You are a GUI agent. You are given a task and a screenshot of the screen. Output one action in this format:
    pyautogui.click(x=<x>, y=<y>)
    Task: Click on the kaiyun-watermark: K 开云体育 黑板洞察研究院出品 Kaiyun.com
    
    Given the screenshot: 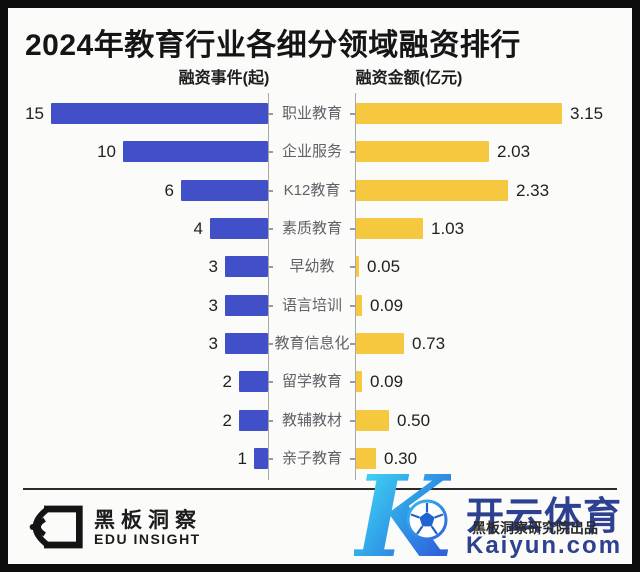 What is the action you would take?
    pyautogui.click(x=494, y=517)
    